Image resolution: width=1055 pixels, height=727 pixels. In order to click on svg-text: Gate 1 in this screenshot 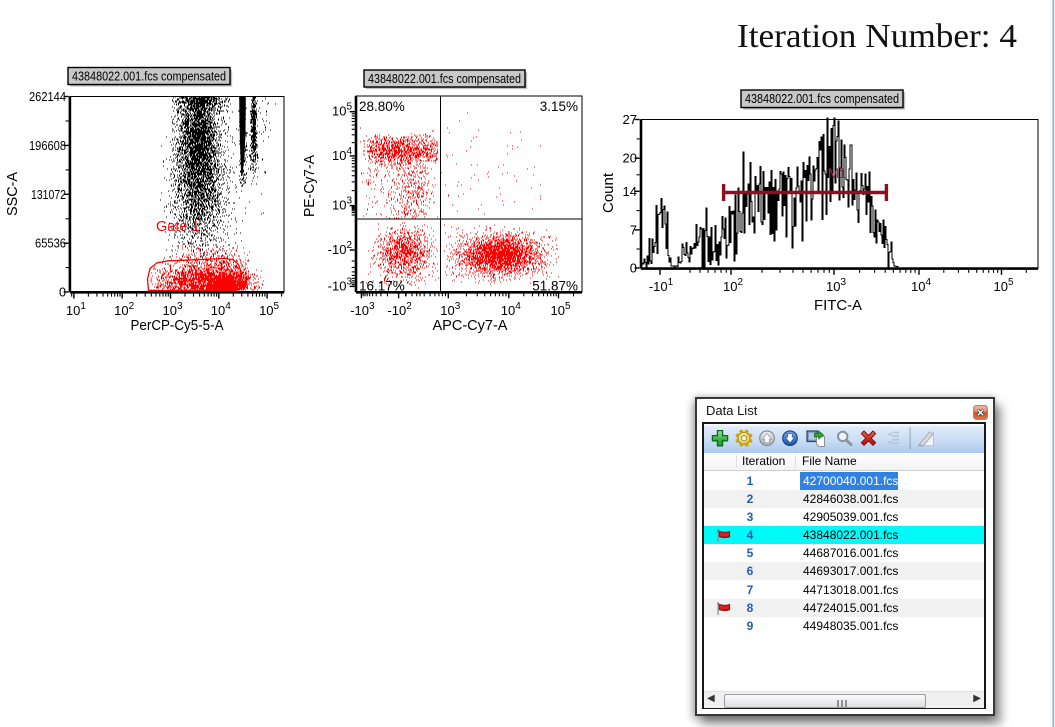, I will do `click(178, 227)`.